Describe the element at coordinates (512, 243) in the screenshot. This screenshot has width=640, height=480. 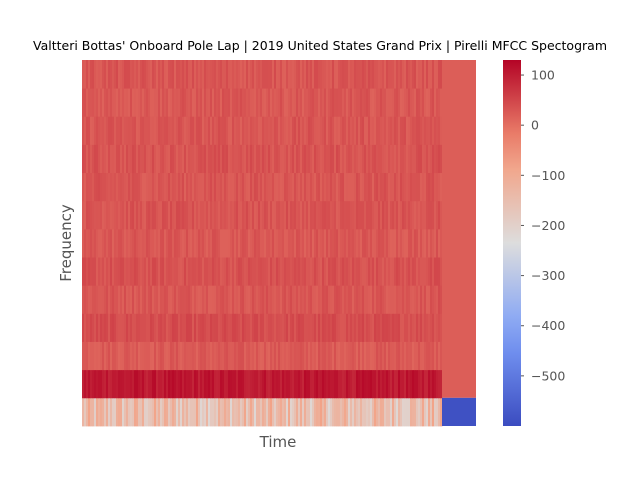
I see `colorbar` at that location.